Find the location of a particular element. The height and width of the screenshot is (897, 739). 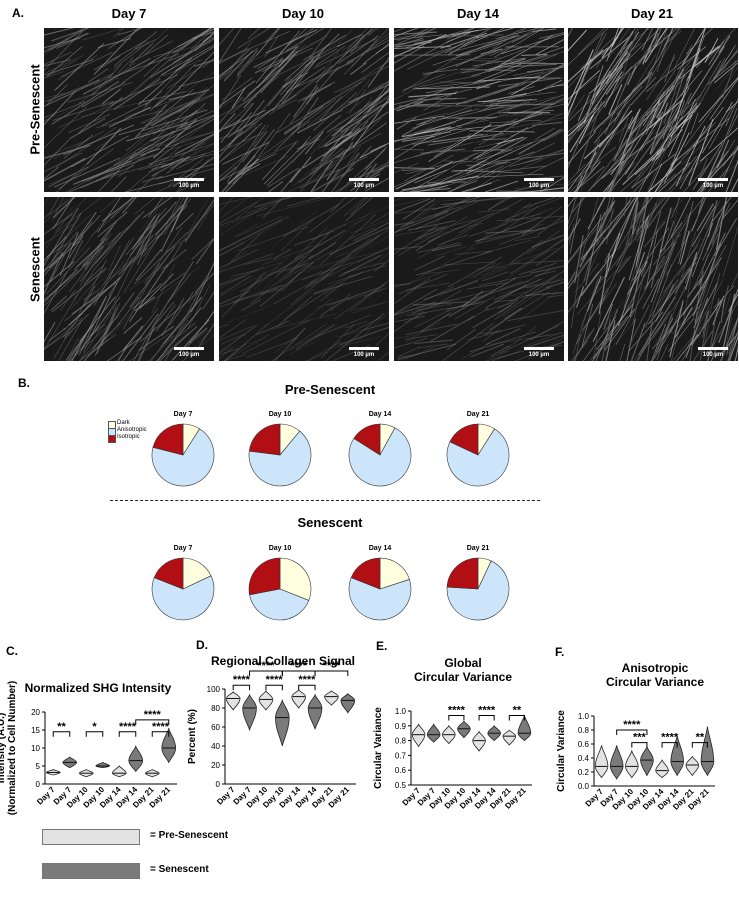

micrograph-pre-senescent-day14: 100 µm is located at coordinates (479, 110).